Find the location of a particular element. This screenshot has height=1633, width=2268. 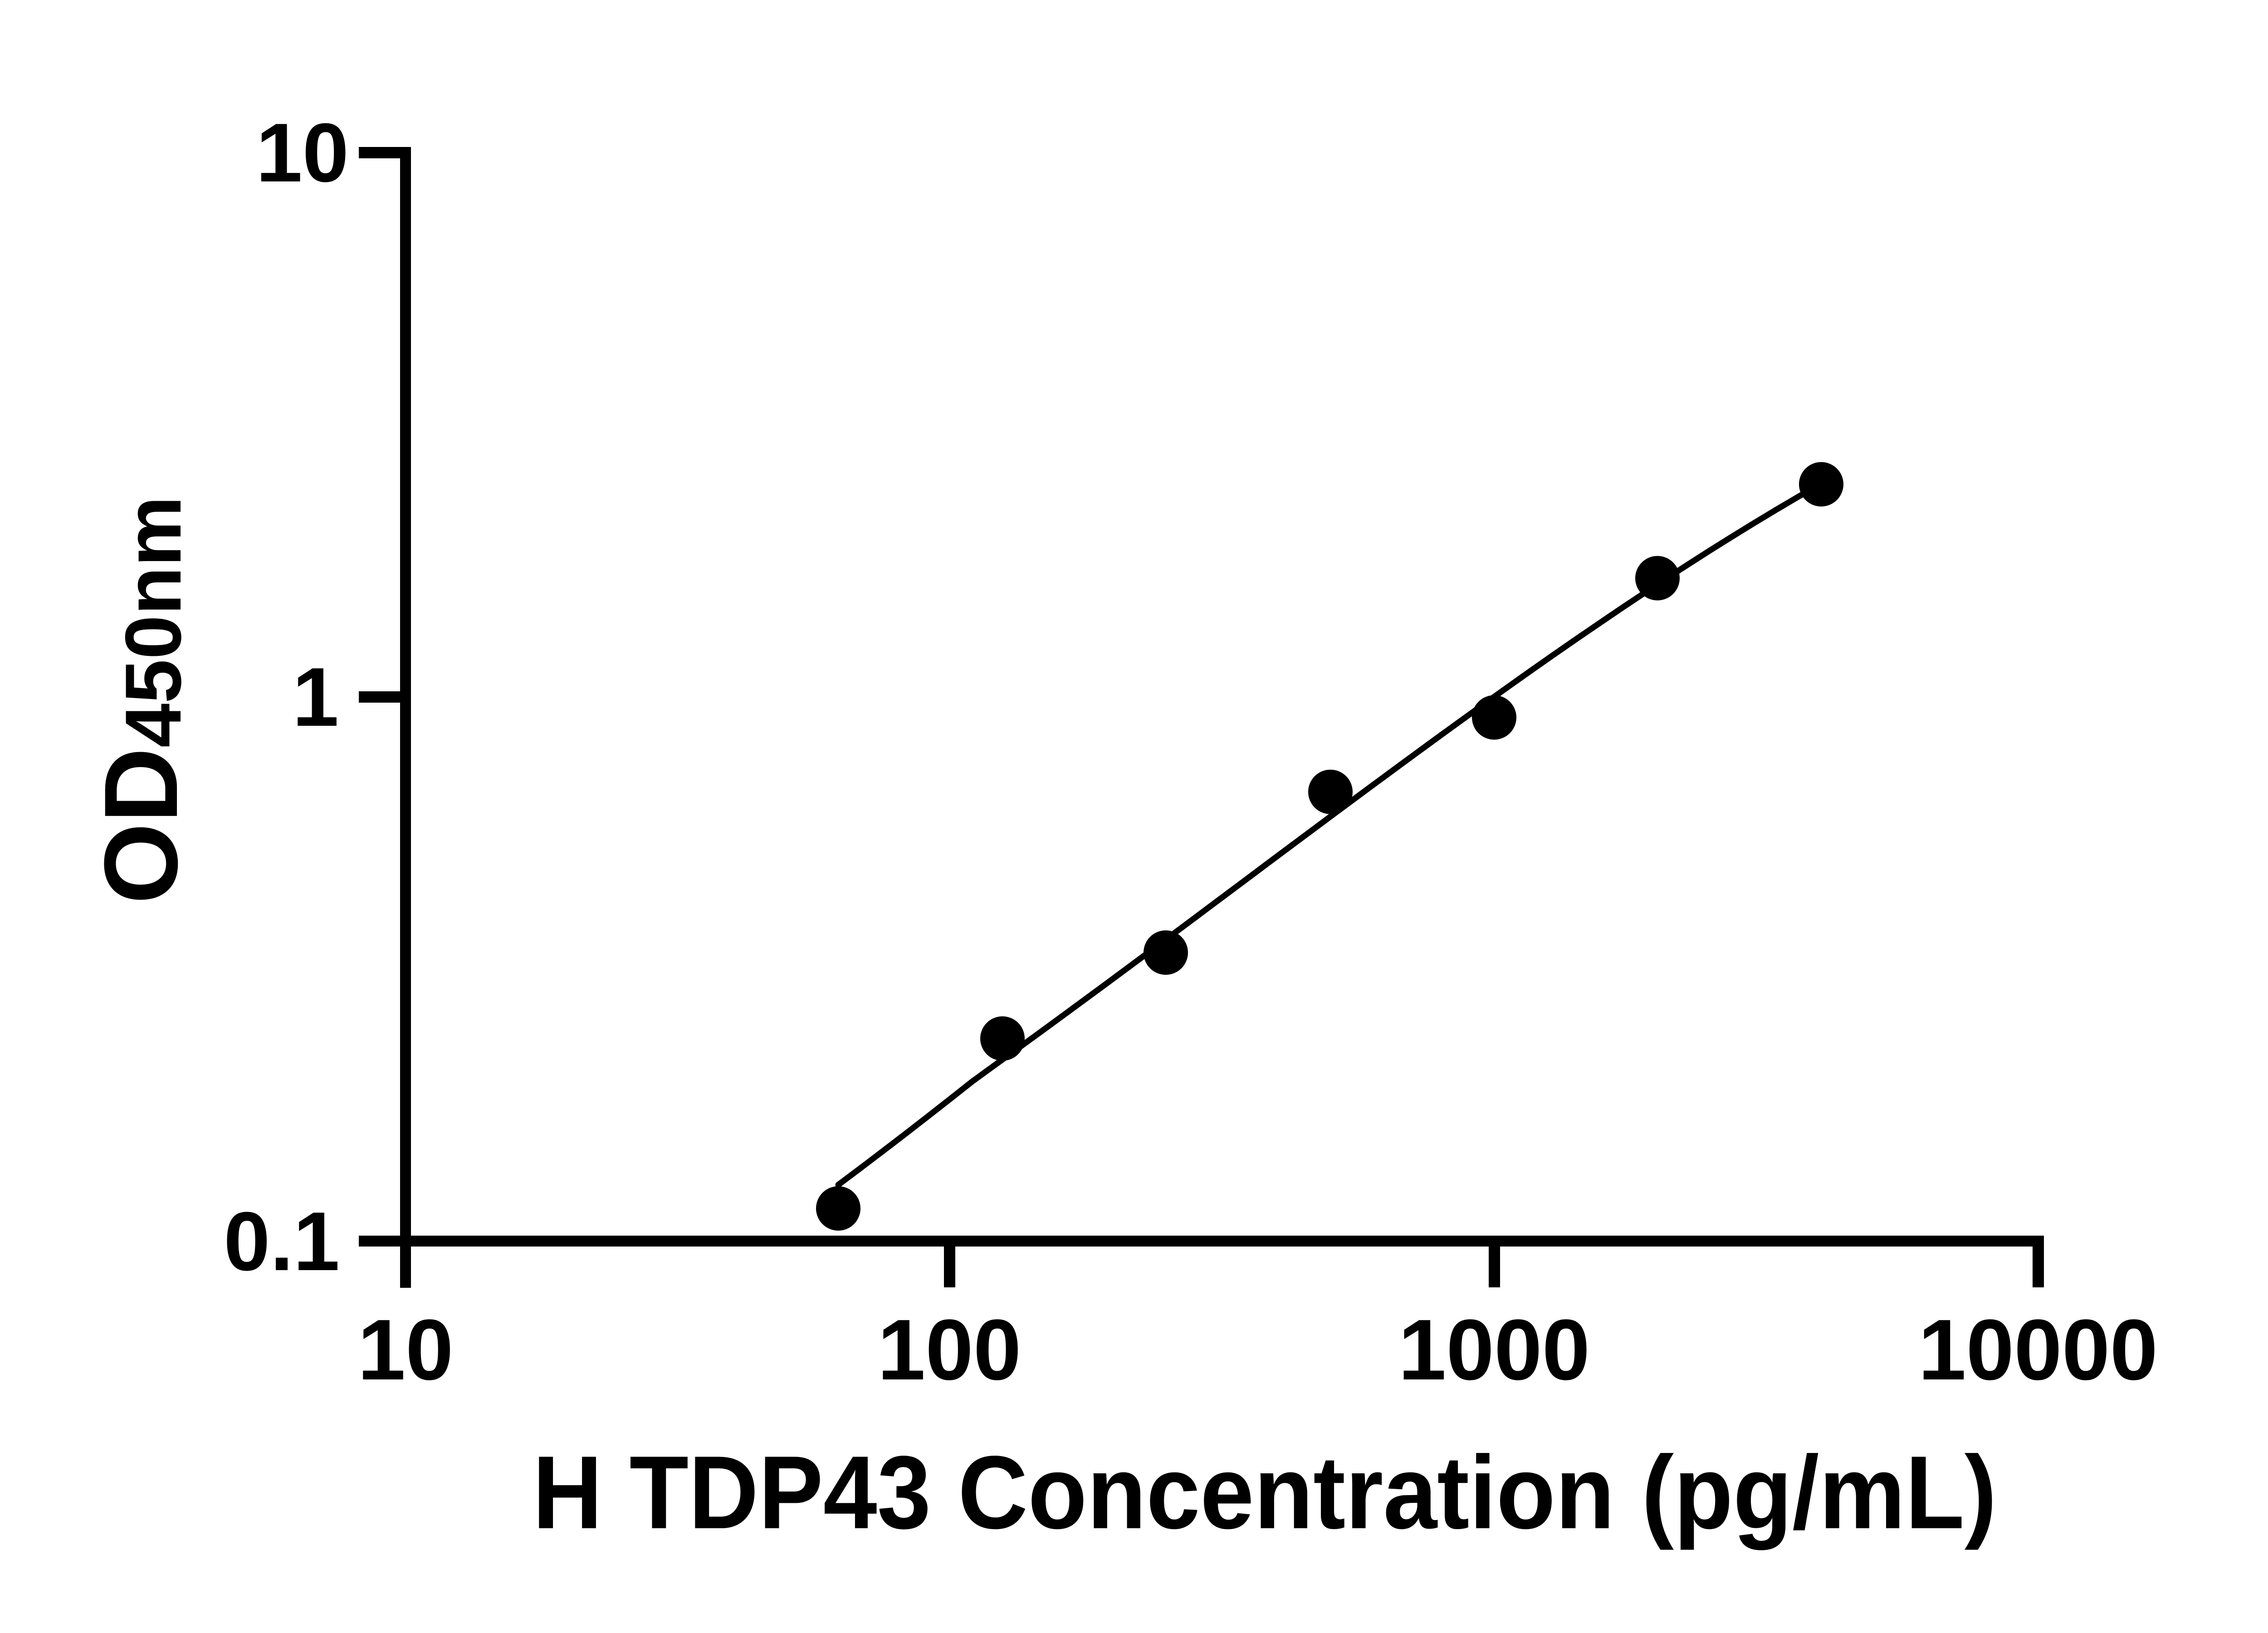

svg-text: 100 is located at coordinates (949, 1350).